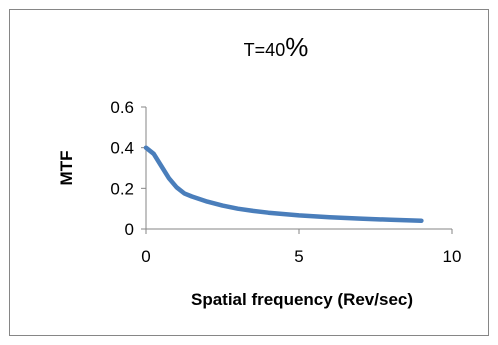 The image size is (498, 345). What do you see at coordinates (122, 148) in the screenshot?
I see `y-tick-label: 0.4` at bounding box center [122, 148].